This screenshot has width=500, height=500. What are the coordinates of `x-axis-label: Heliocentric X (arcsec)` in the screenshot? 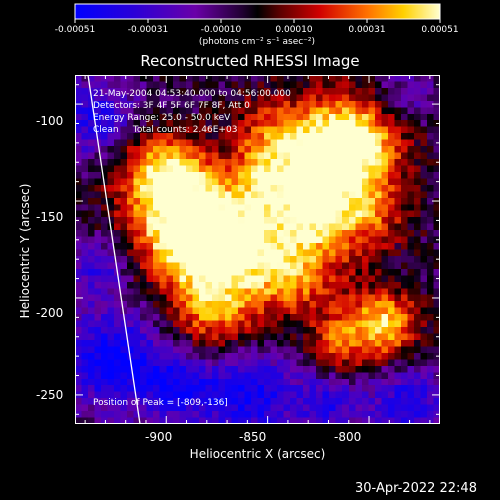 It's located at (257, 454).